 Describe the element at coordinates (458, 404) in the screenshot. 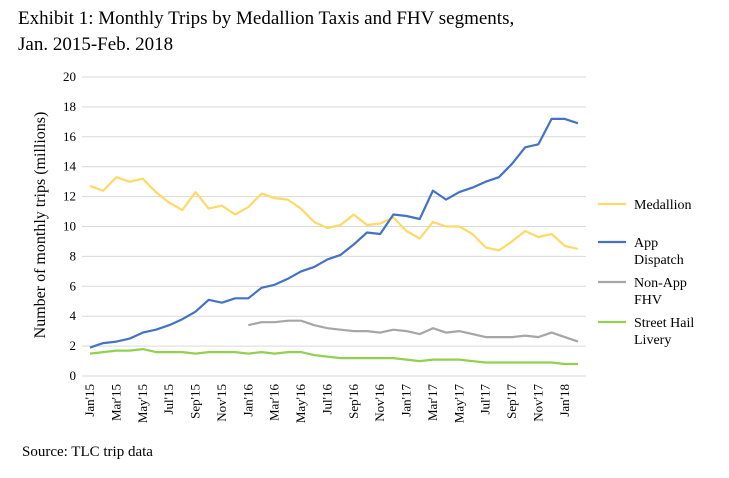

I see `x-tick-label: May'17` at that location.